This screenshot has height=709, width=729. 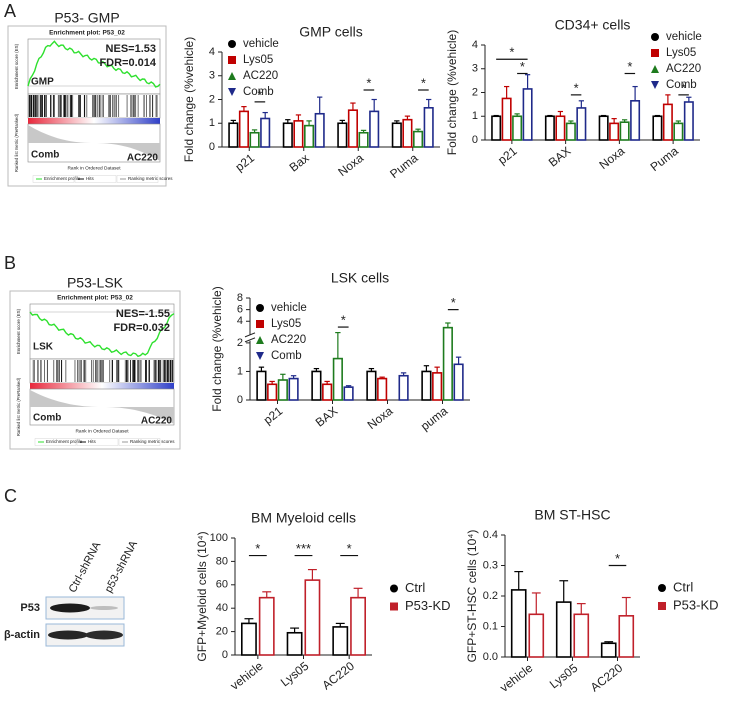 I want to click on y-tick-label: 8, so click(x=240, y=298).